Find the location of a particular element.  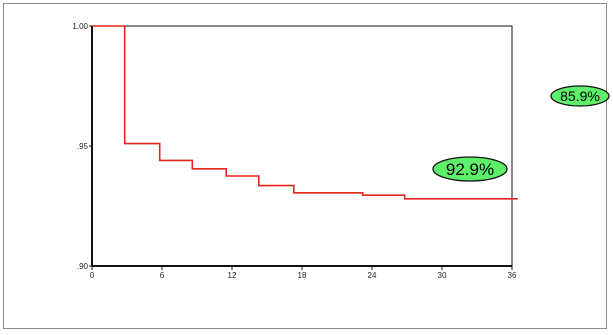

x-tick-label: 24 is located at coordinates (372, 275).